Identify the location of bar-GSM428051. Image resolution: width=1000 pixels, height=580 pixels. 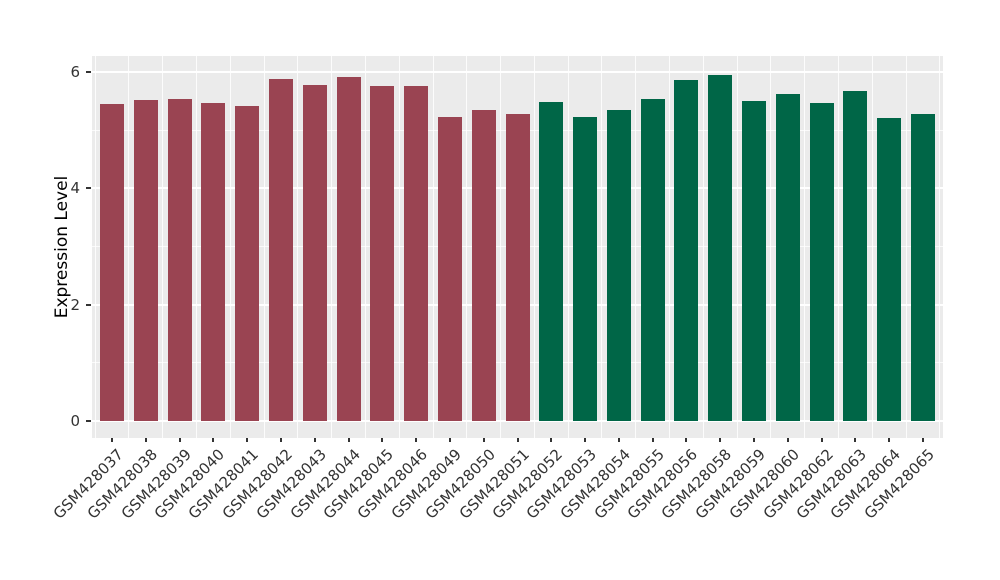
(517, 267).